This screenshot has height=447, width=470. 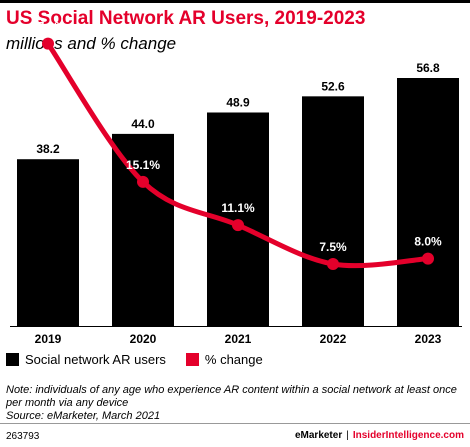 I want to click on chart-title: US Social Network AR Users, 2019-2023, so click(x=186, y=18).